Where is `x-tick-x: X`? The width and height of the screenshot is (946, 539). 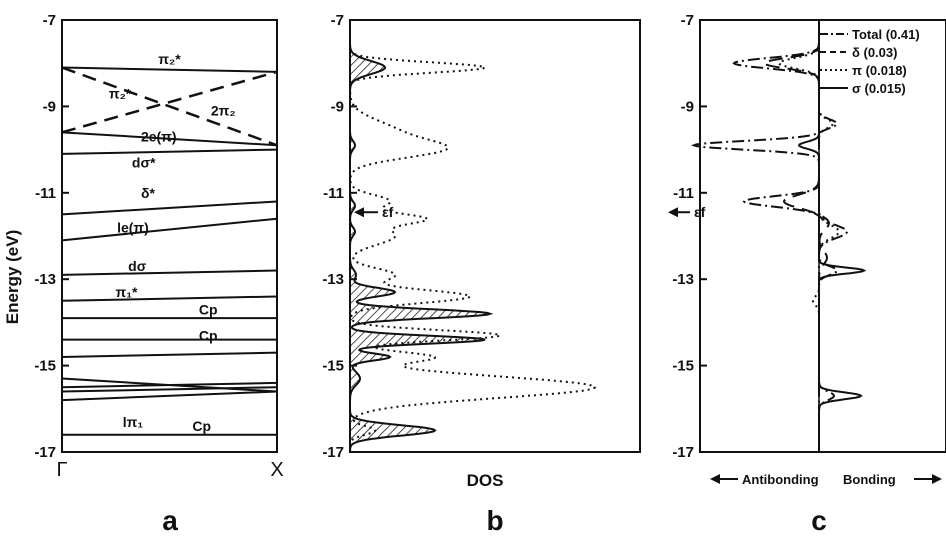
x-tick-x: X is located at coordinates (276, 470).